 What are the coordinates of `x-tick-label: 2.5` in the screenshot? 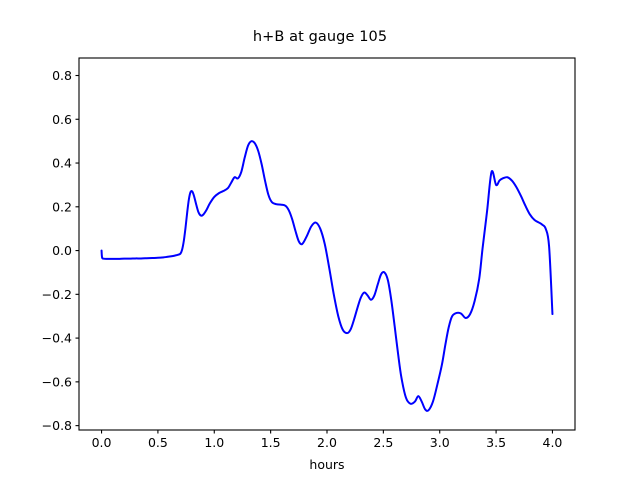 It's located at (383, 442).